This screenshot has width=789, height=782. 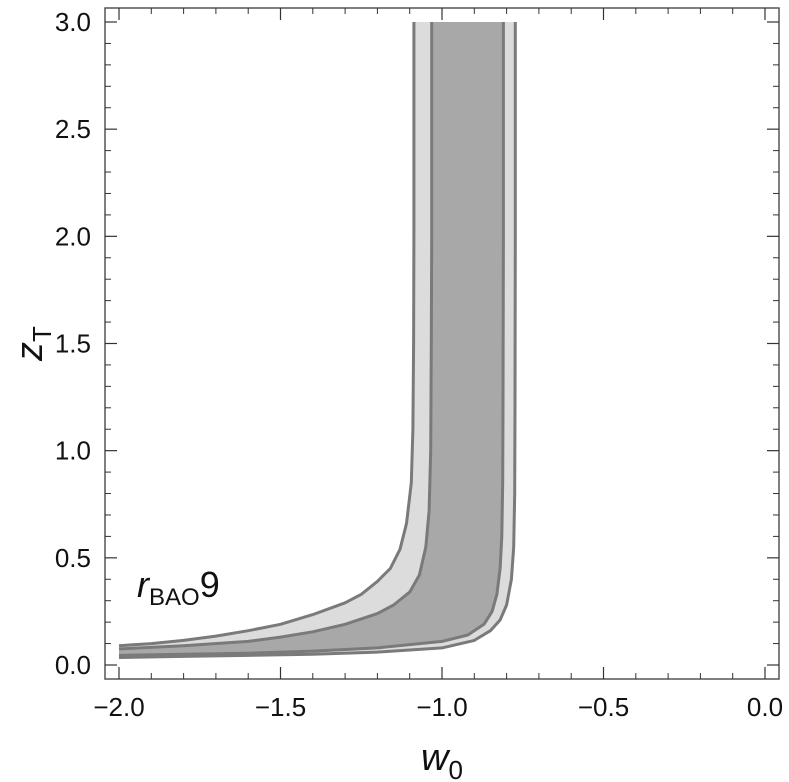 What do you see at coordinates (603, 707) in the screenshot?
I see `x-tick-label: −0.5` at bounding box center [603, 707].